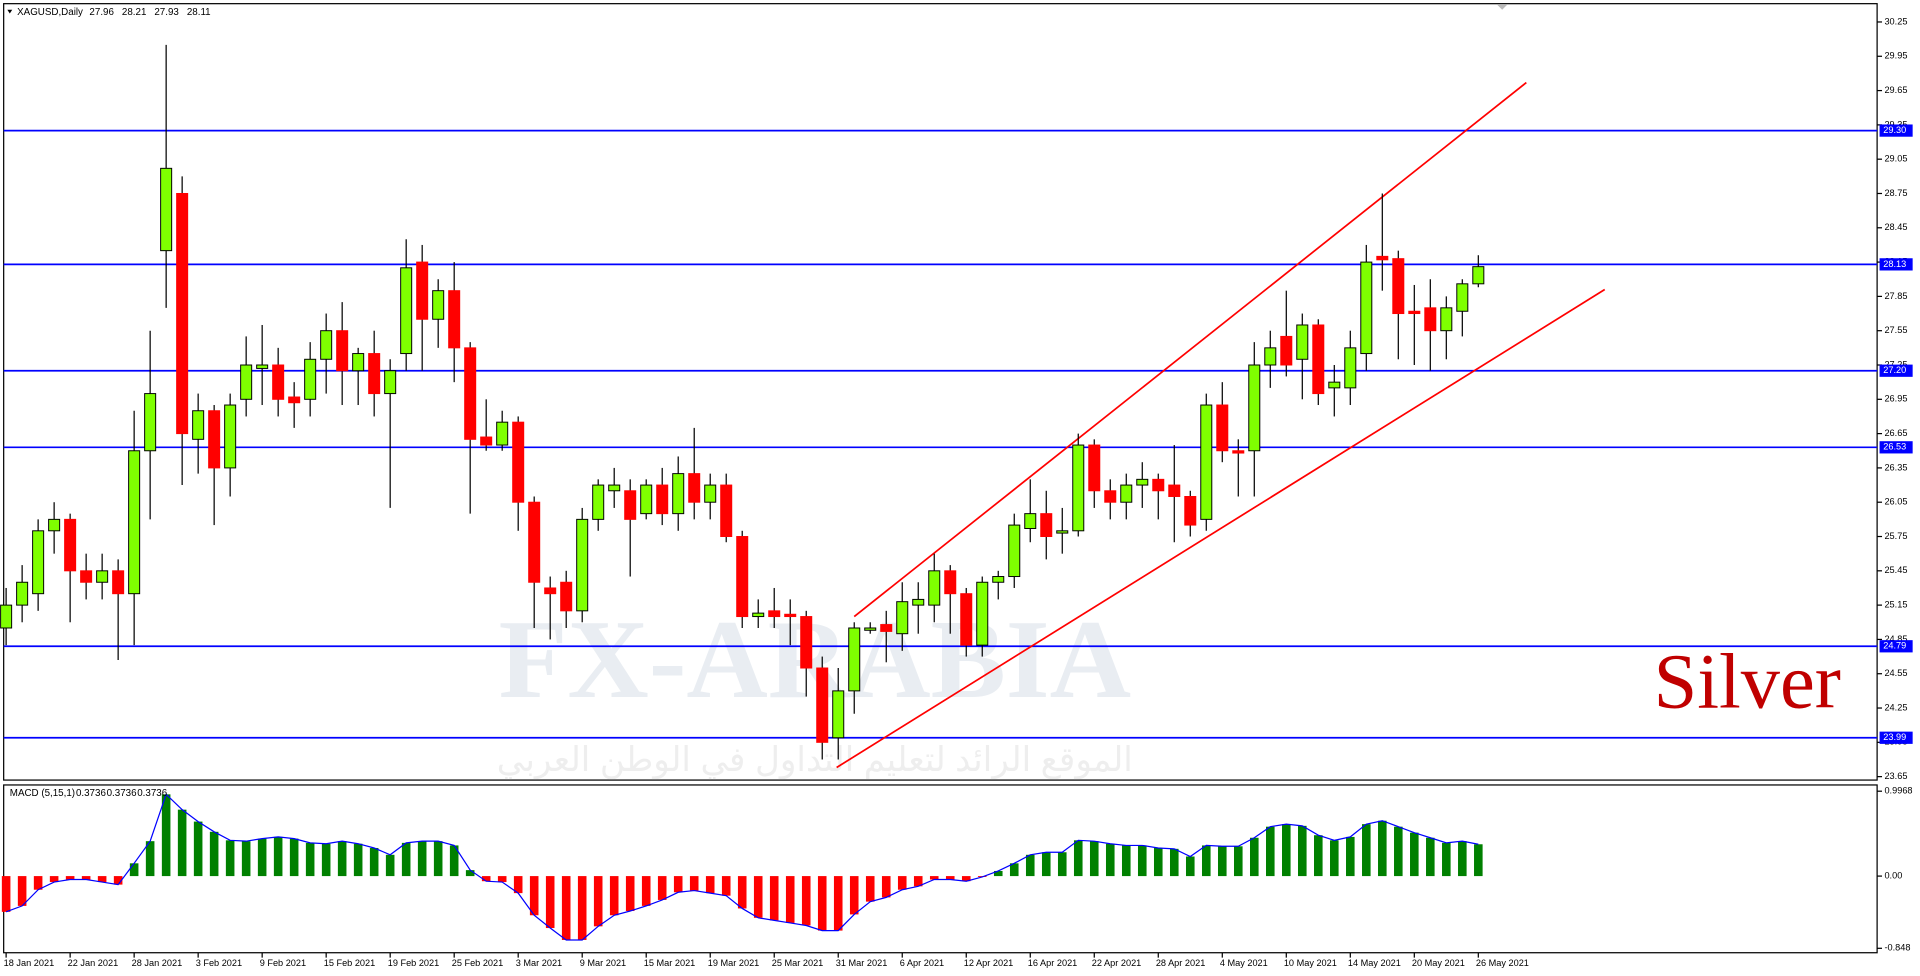  What do you see at coordinates (50, 12) in the screenshot?
I see `symbol-title: XAGUSD,Daily` at bounding box center [50, 12].